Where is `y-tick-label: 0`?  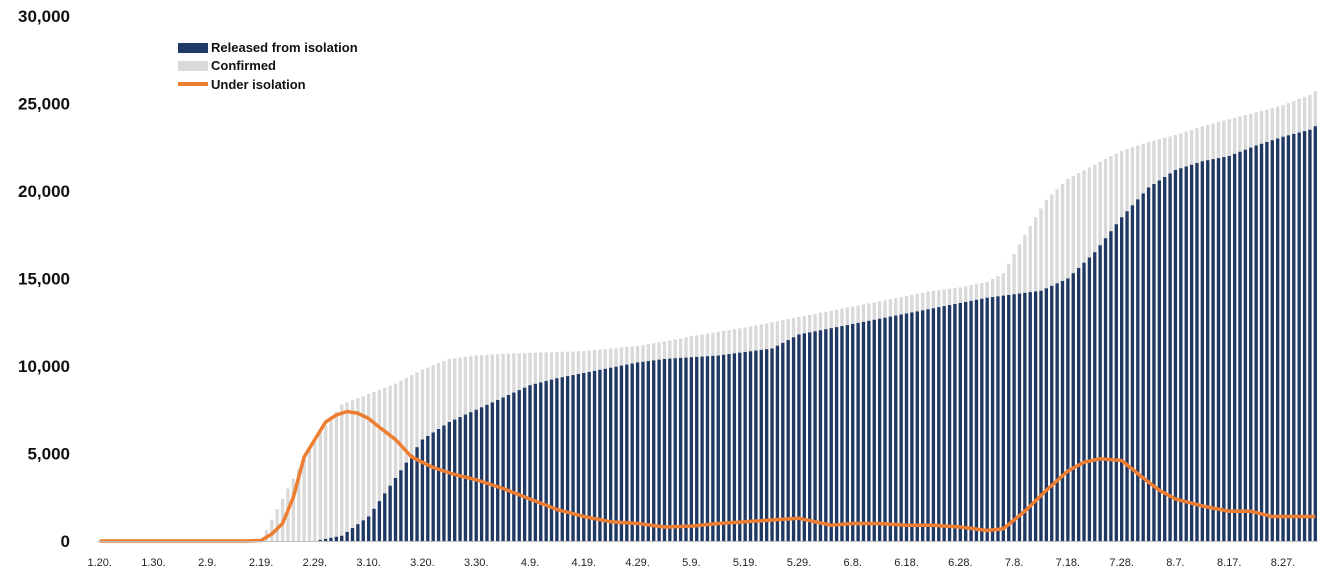
y-tick-label: 0 is located at coordinates (65, 541).